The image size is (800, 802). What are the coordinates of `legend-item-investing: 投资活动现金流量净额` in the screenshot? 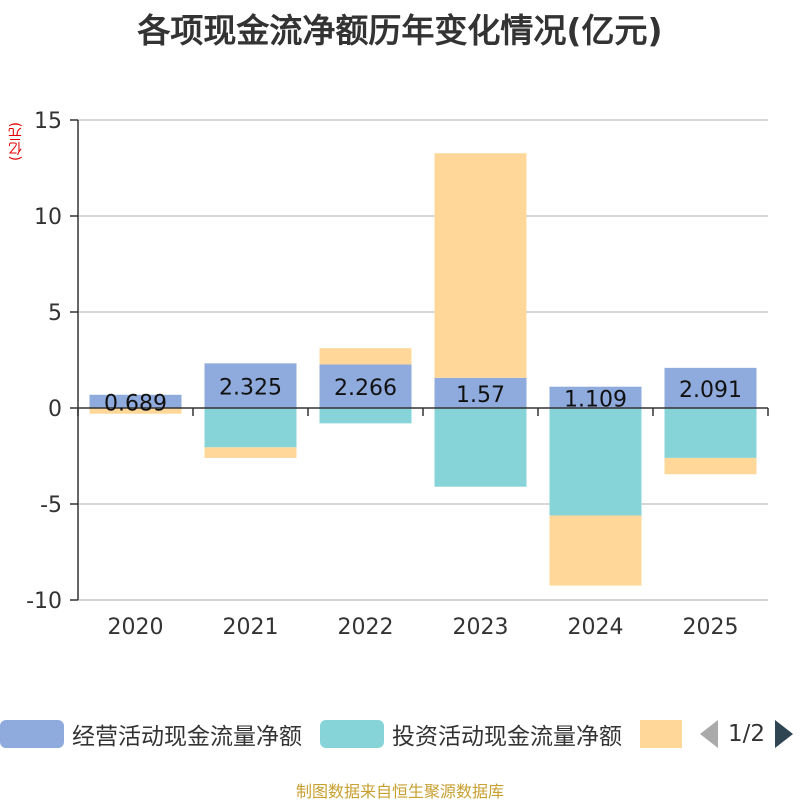 It's located at (471, 734).